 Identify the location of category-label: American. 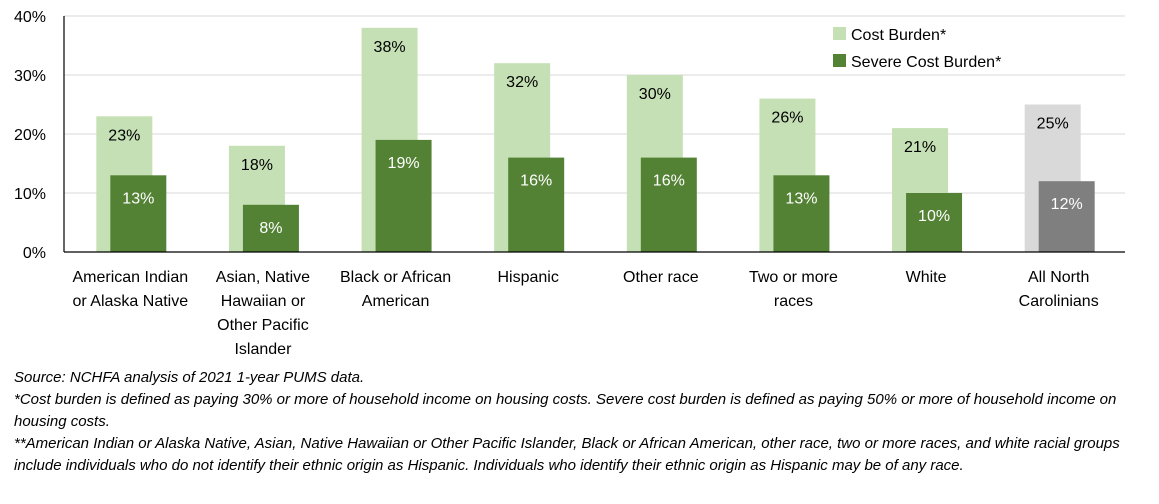
(396, 301).